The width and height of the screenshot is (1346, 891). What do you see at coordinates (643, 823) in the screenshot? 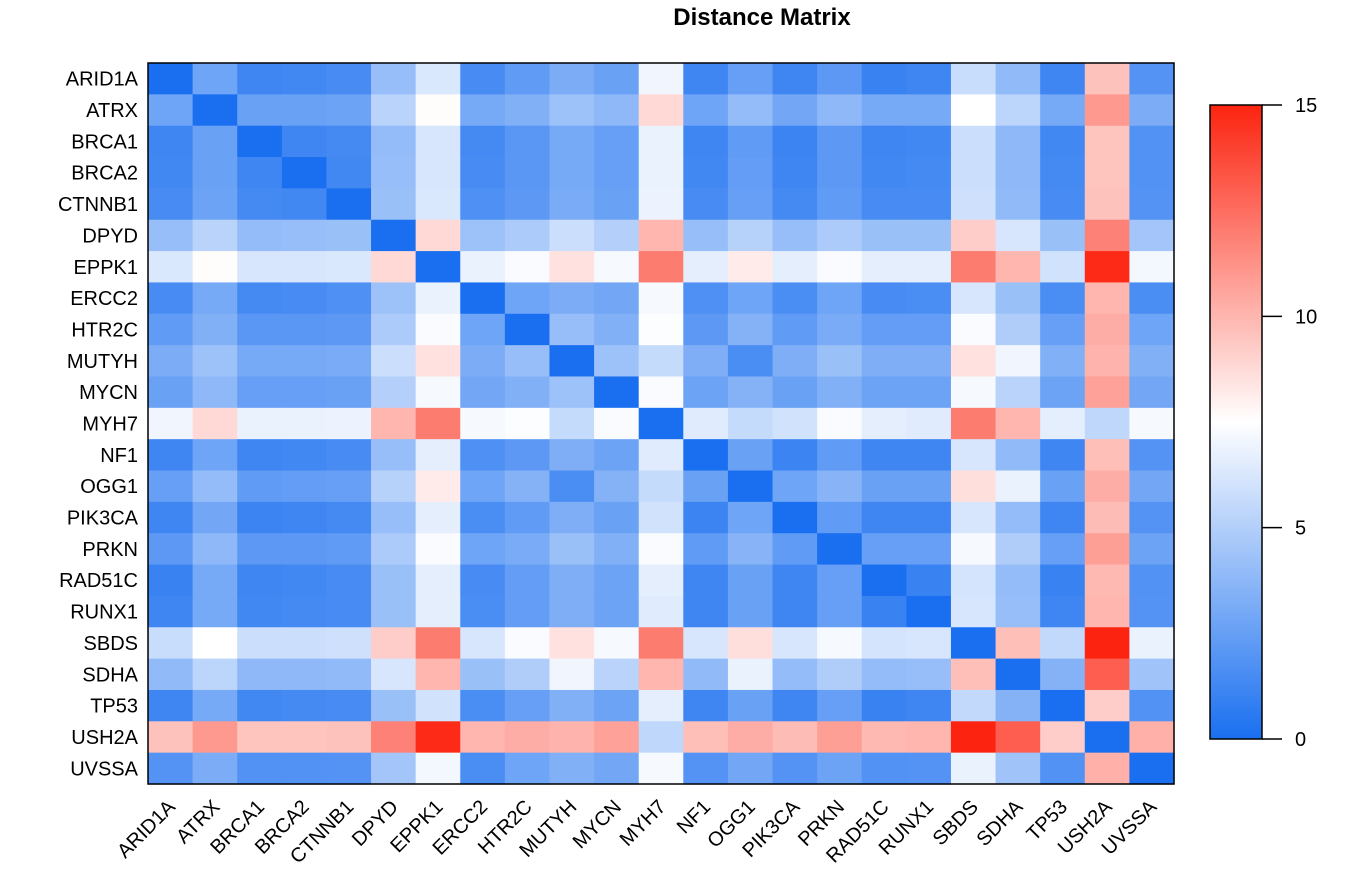
I see `column-tick-label: MYH7` at bounding box center [643, 823].